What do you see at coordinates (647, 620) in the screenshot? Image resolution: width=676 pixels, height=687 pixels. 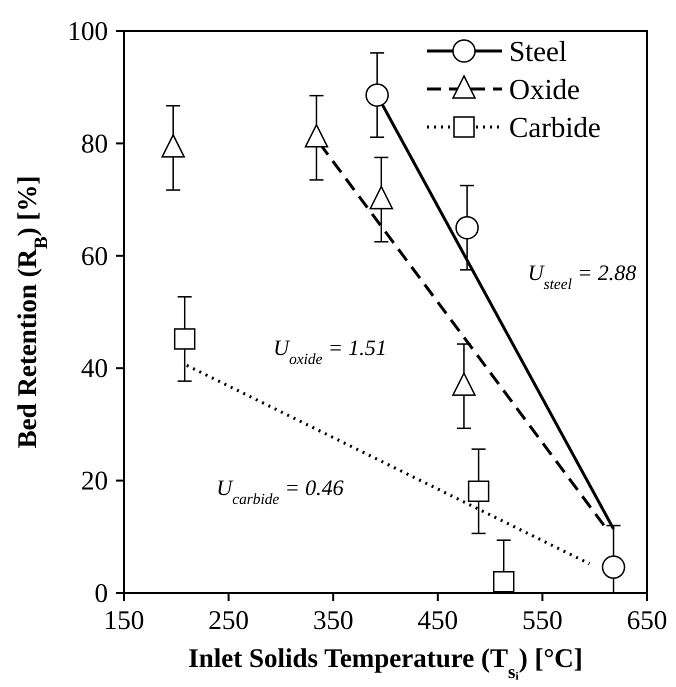 I see `x-tick-label: 650` at bounding box center [647, 620].